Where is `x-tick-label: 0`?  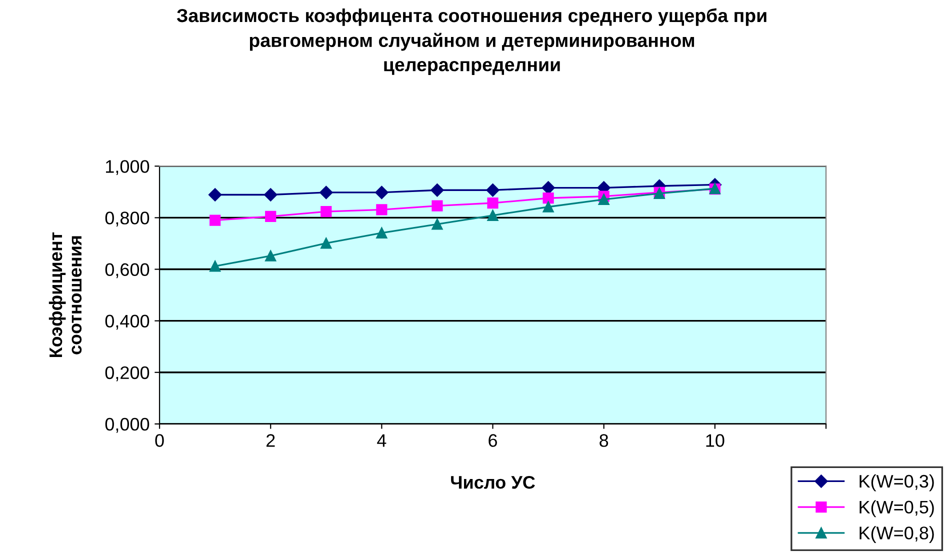 x-tick-label: 0 is located at coordinates (159, 440).